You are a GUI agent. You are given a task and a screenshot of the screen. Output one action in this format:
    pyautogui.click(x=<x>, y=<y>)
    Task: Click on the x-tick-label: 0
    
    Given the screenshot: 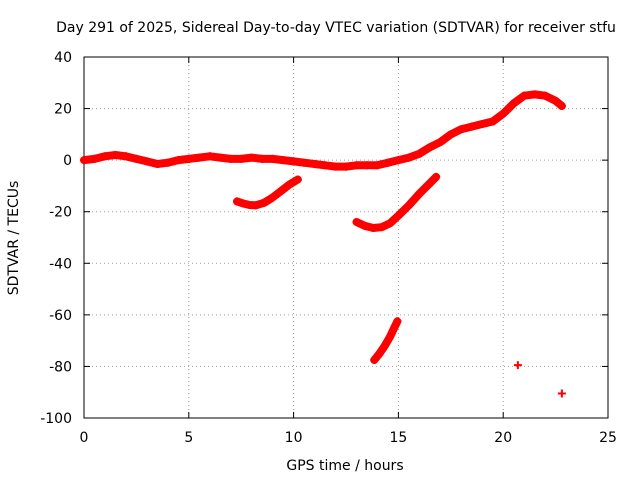 What is the action you would take?
    pyautogui.click(x=84, y=438)
    